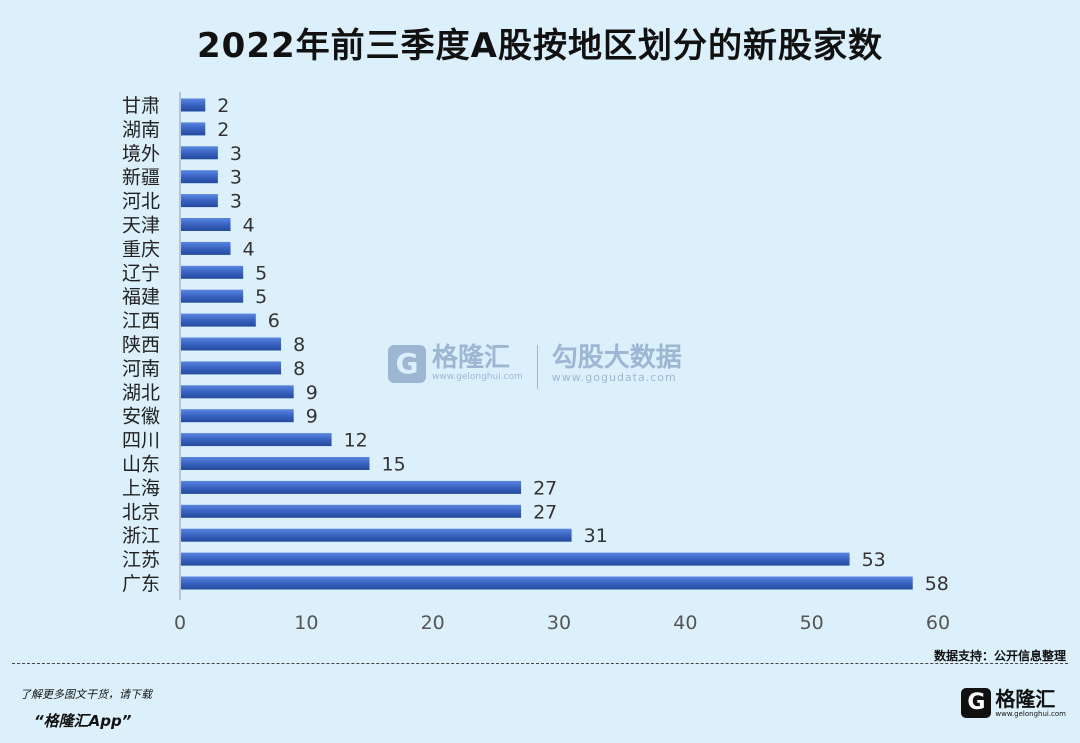 The image size is (1080, 743). What do you see at coordinates (141, 178) in the screenshot?
I see `category-label: 新疆` at bounding box center [141, 178].